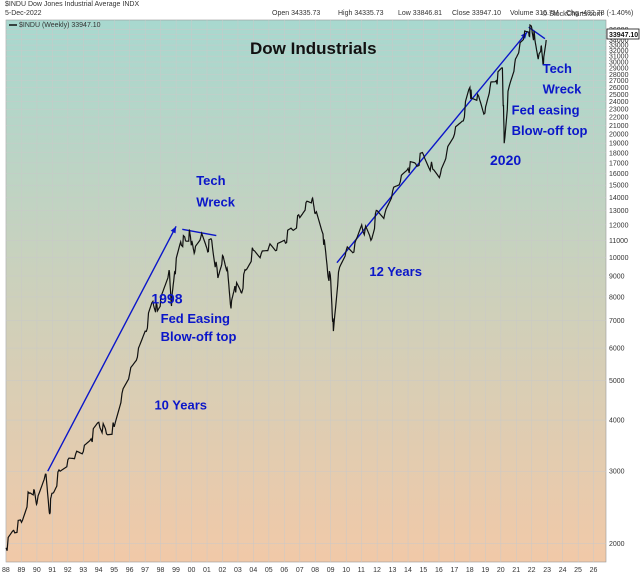 The width and height of the screenshot is (640, 576). What do you see at coordinates (346, 570) in the screenshot?
I see `x-tick-label: 10` at bounding box center [346, 570].